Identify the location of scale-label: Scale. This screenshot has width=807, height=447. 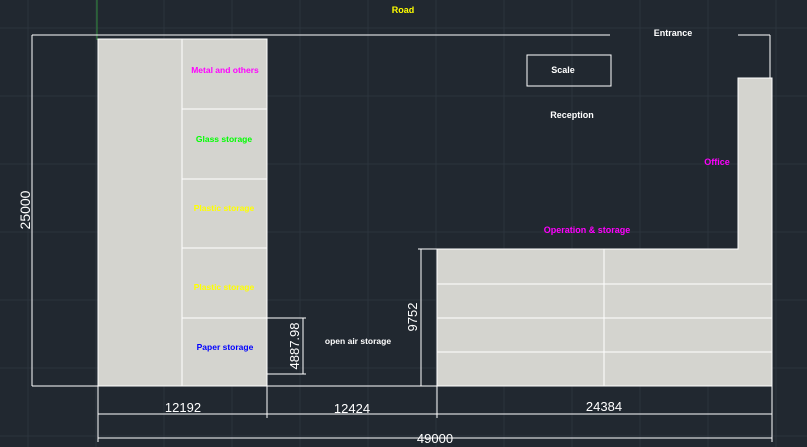
(563, 70).